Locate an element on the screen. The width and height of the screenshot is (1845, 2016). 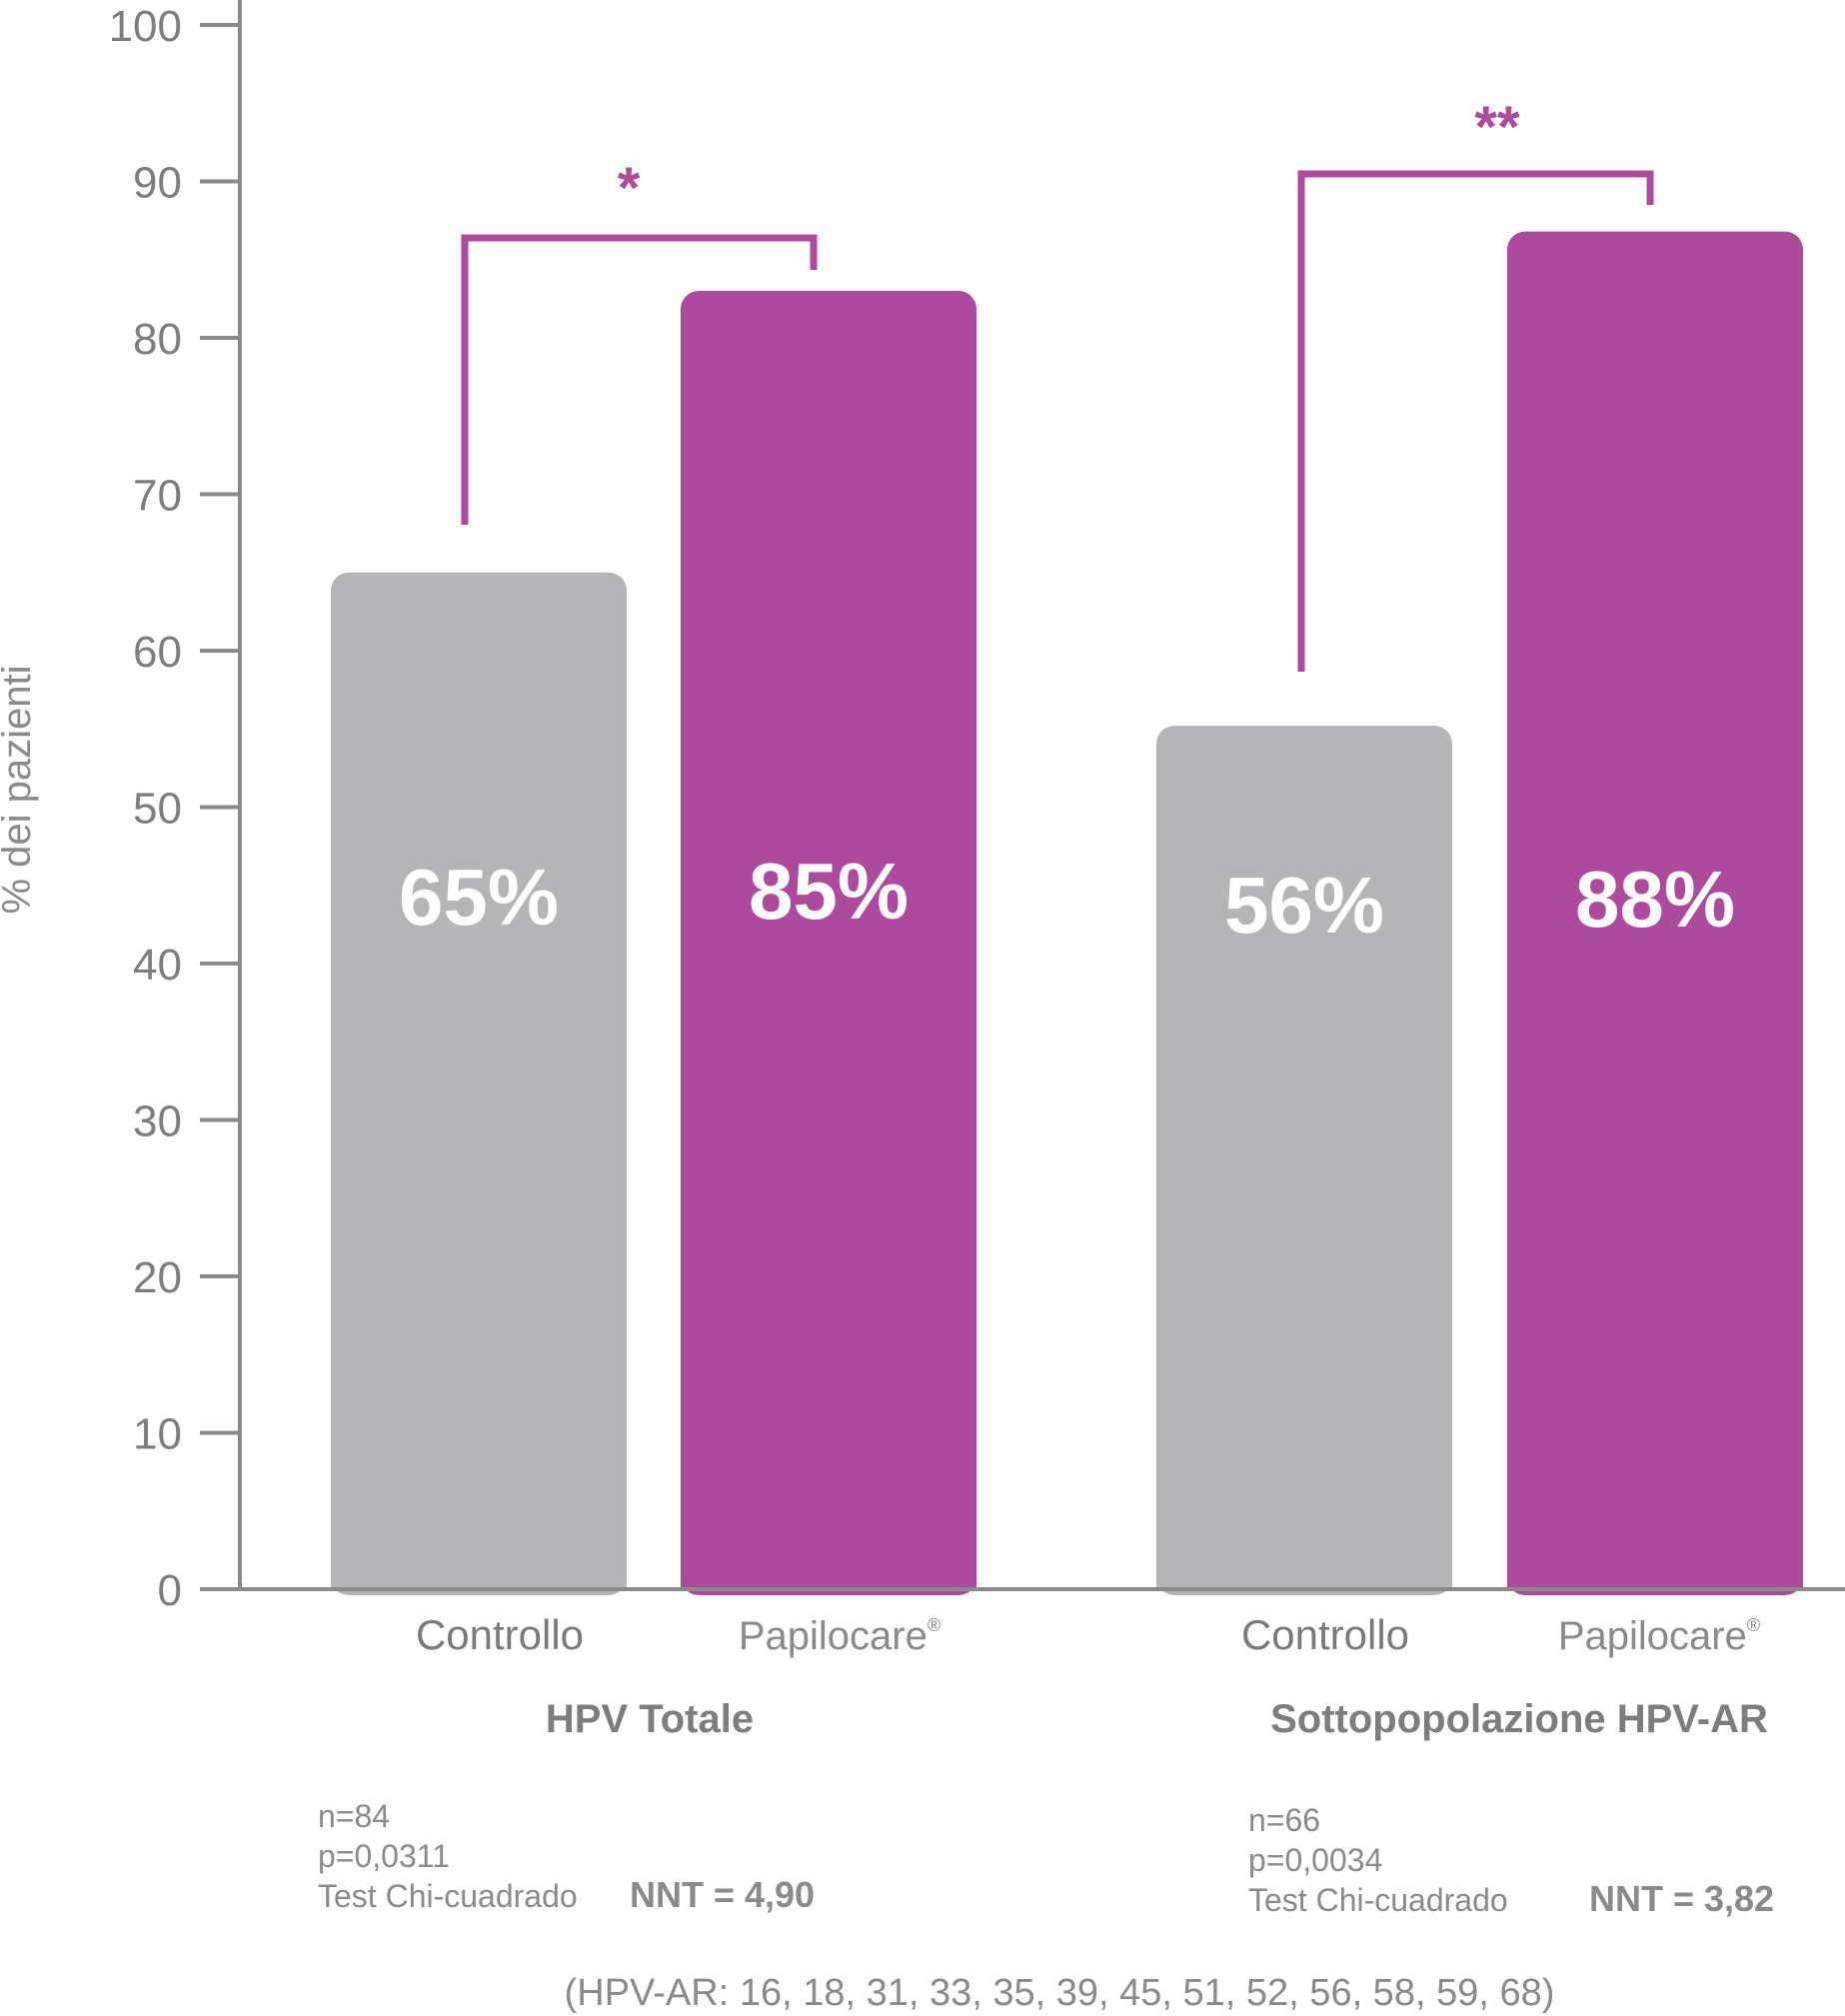
stat-n: n=66 is located at coordinates (1284, 1820).